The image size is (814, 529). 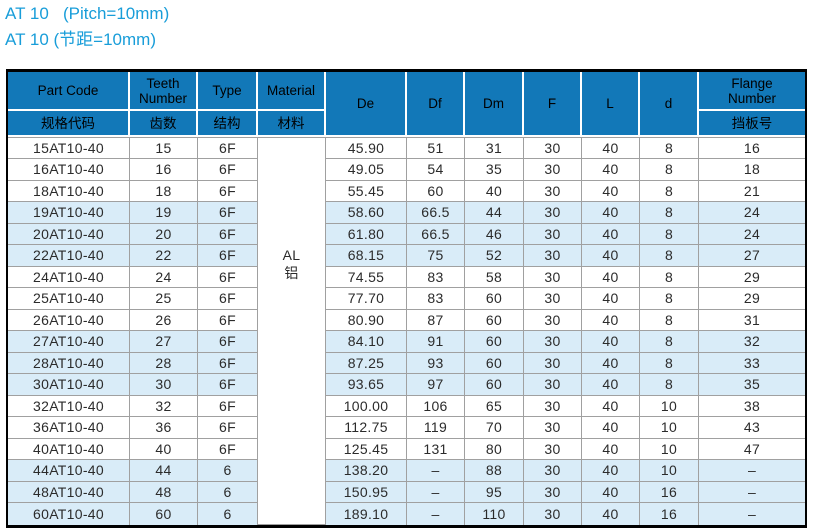 I want to click on cell-de: 138.20, so click(x=366, y=471).